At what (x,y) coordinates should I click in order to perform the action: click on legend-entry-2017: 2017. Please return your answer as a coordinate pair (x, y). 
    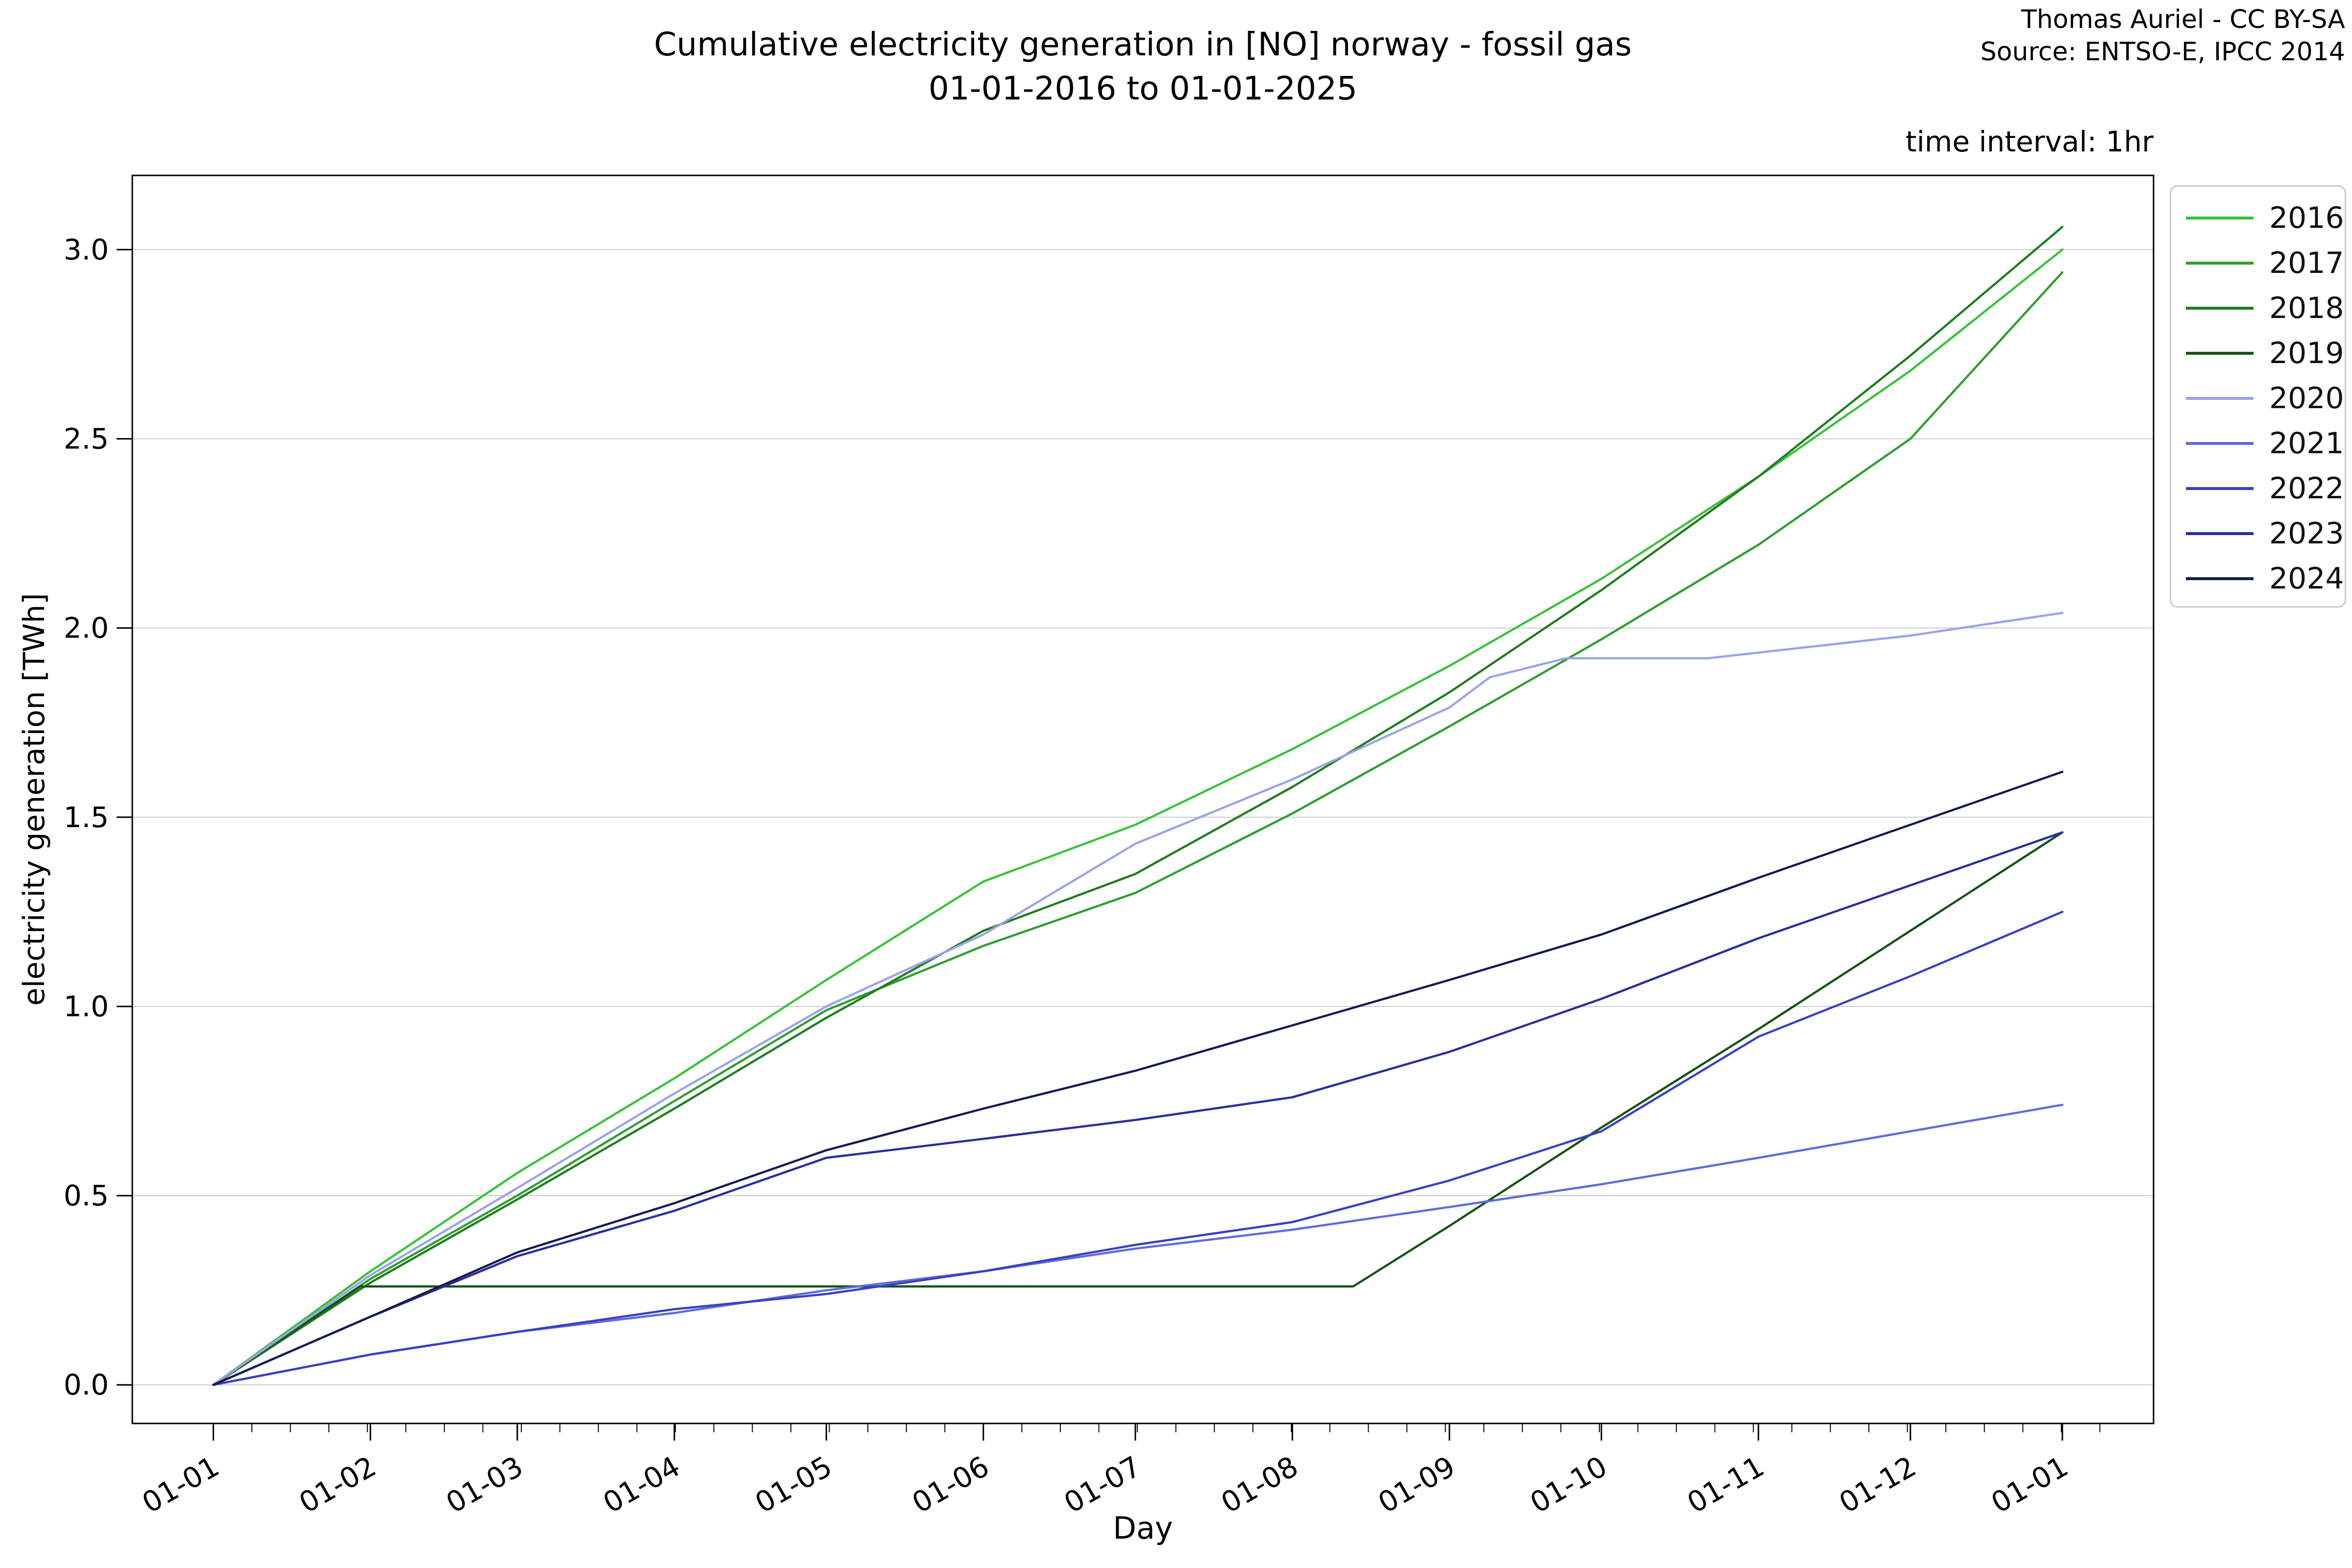
    Looking at the image, I should click on (2258, 263).